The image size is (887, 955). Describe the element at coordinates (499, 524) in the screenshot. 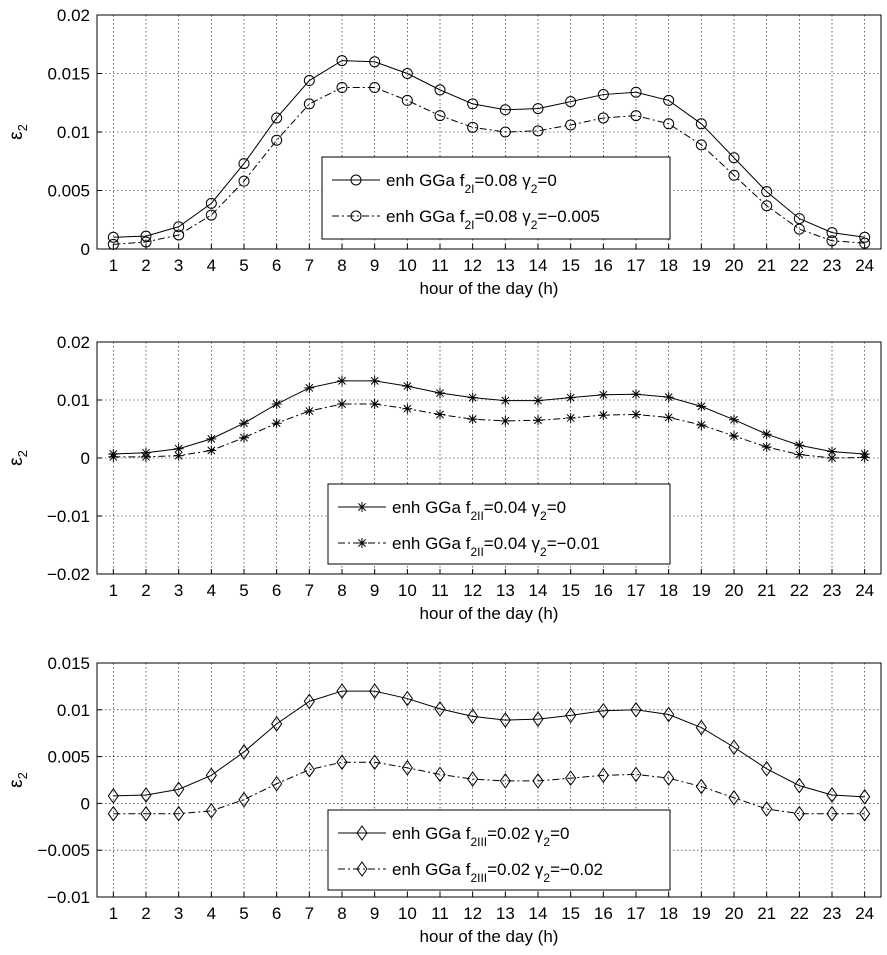

I see `legend-box` at that location.